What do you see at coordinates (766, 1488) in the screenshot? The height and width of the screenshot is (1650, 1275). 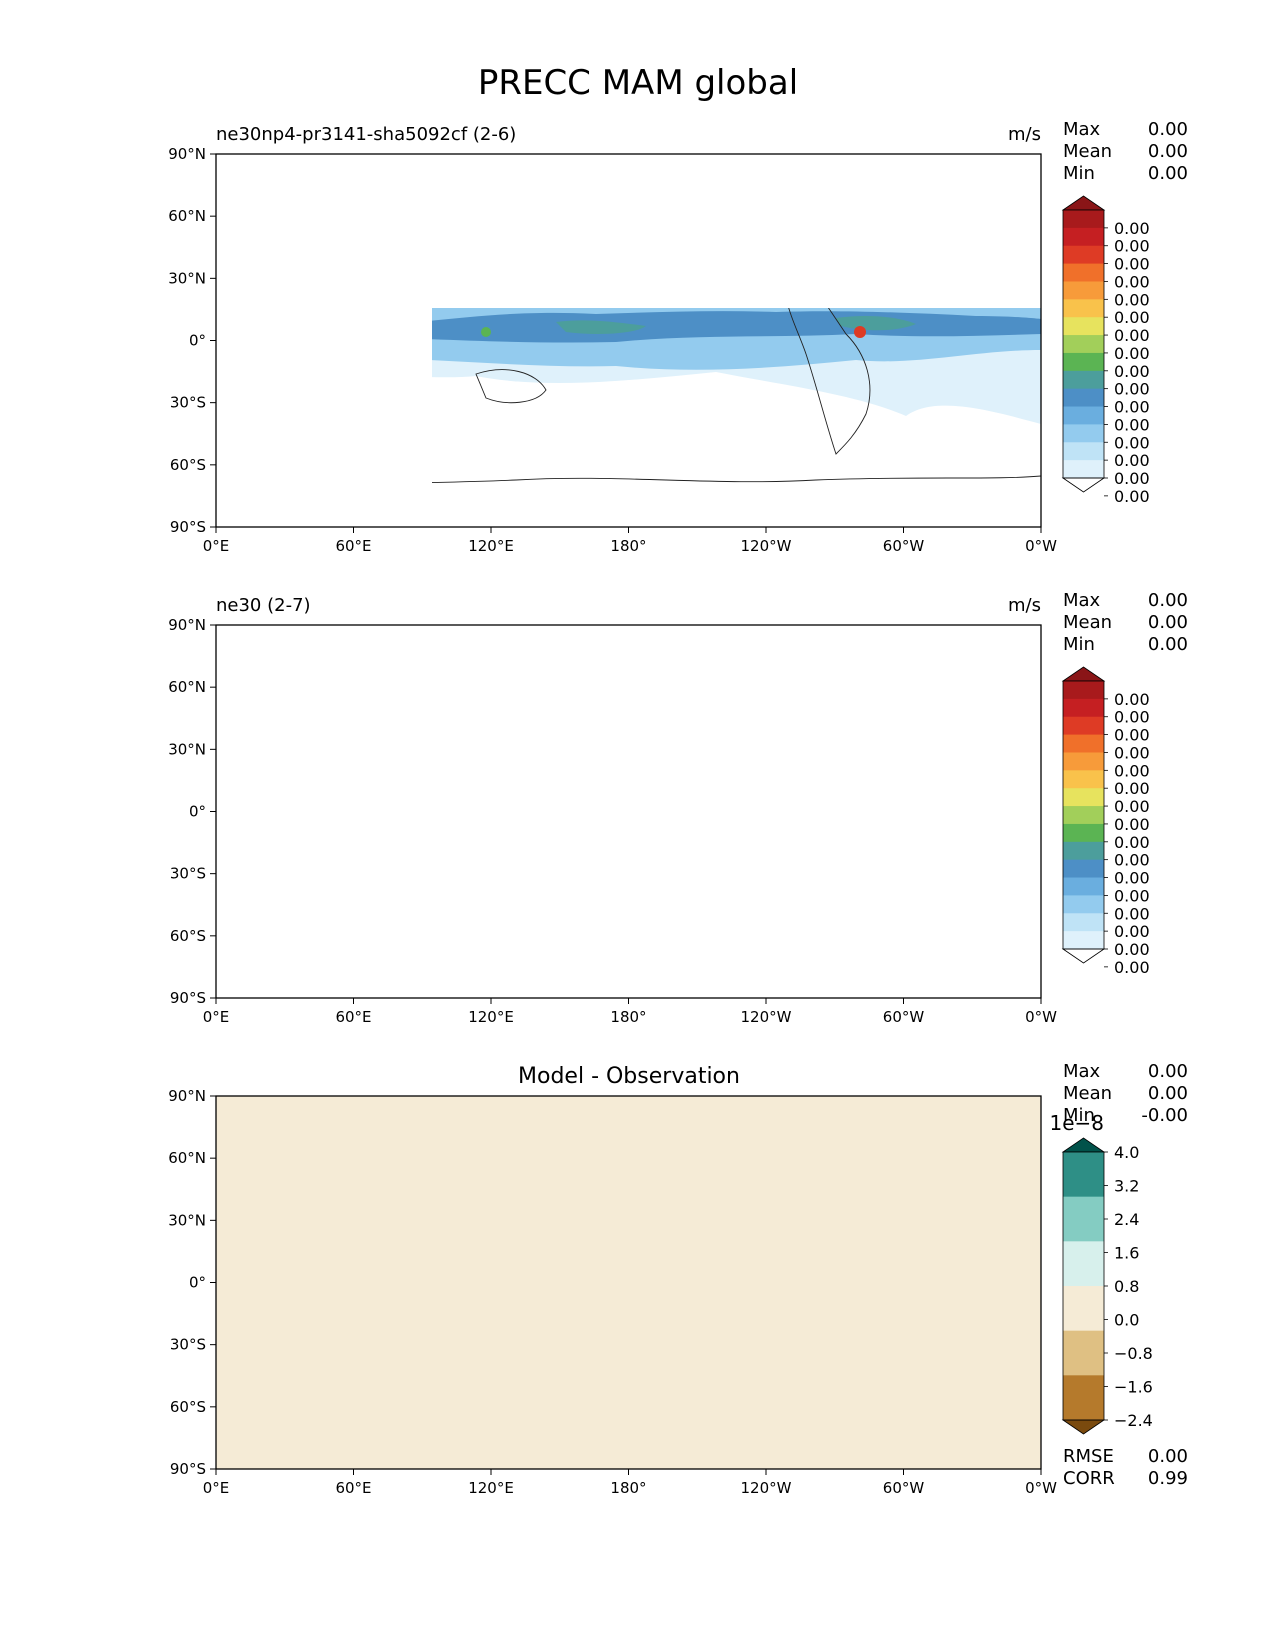 I see `x-tick-label: 120°W` at bounding box center [766, 1488].